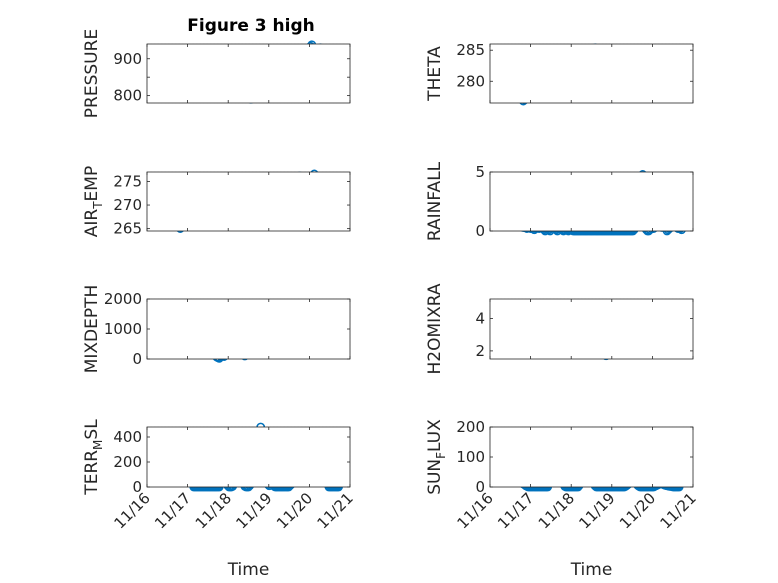  I want to click on y-tick-label: 900, so click(127, 59).